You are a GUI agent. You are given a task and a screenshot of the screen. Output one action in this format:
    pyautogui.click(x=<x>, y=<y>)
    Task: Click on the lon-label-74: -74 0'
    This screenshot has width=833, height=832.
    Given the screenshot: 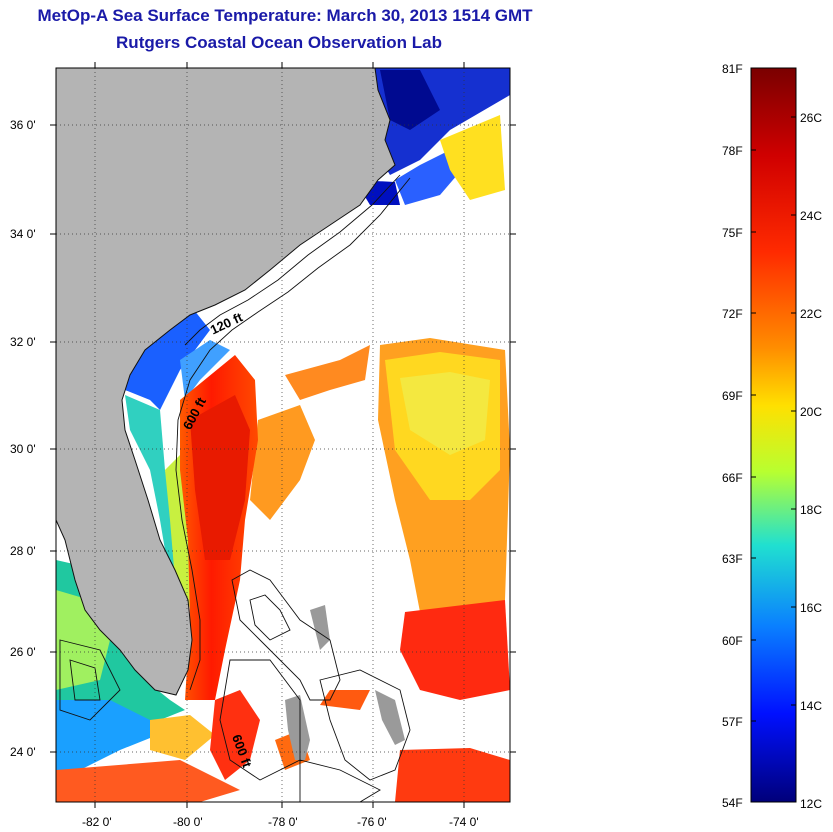 What is the action you would take?
    pyautogui.click(x=464, y=822)
    